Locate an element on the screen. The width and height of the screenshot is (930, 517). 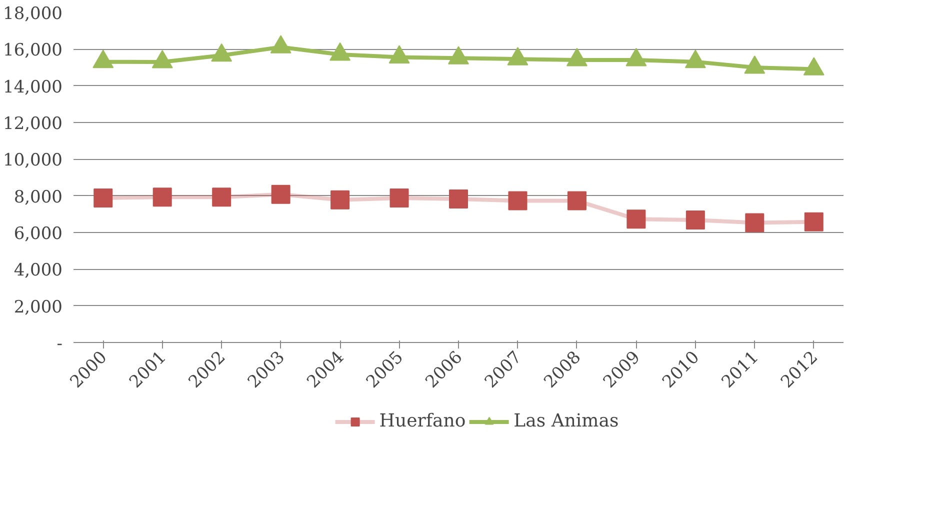
y-tick-label: 4,000 is located at coordinates (38, 270).